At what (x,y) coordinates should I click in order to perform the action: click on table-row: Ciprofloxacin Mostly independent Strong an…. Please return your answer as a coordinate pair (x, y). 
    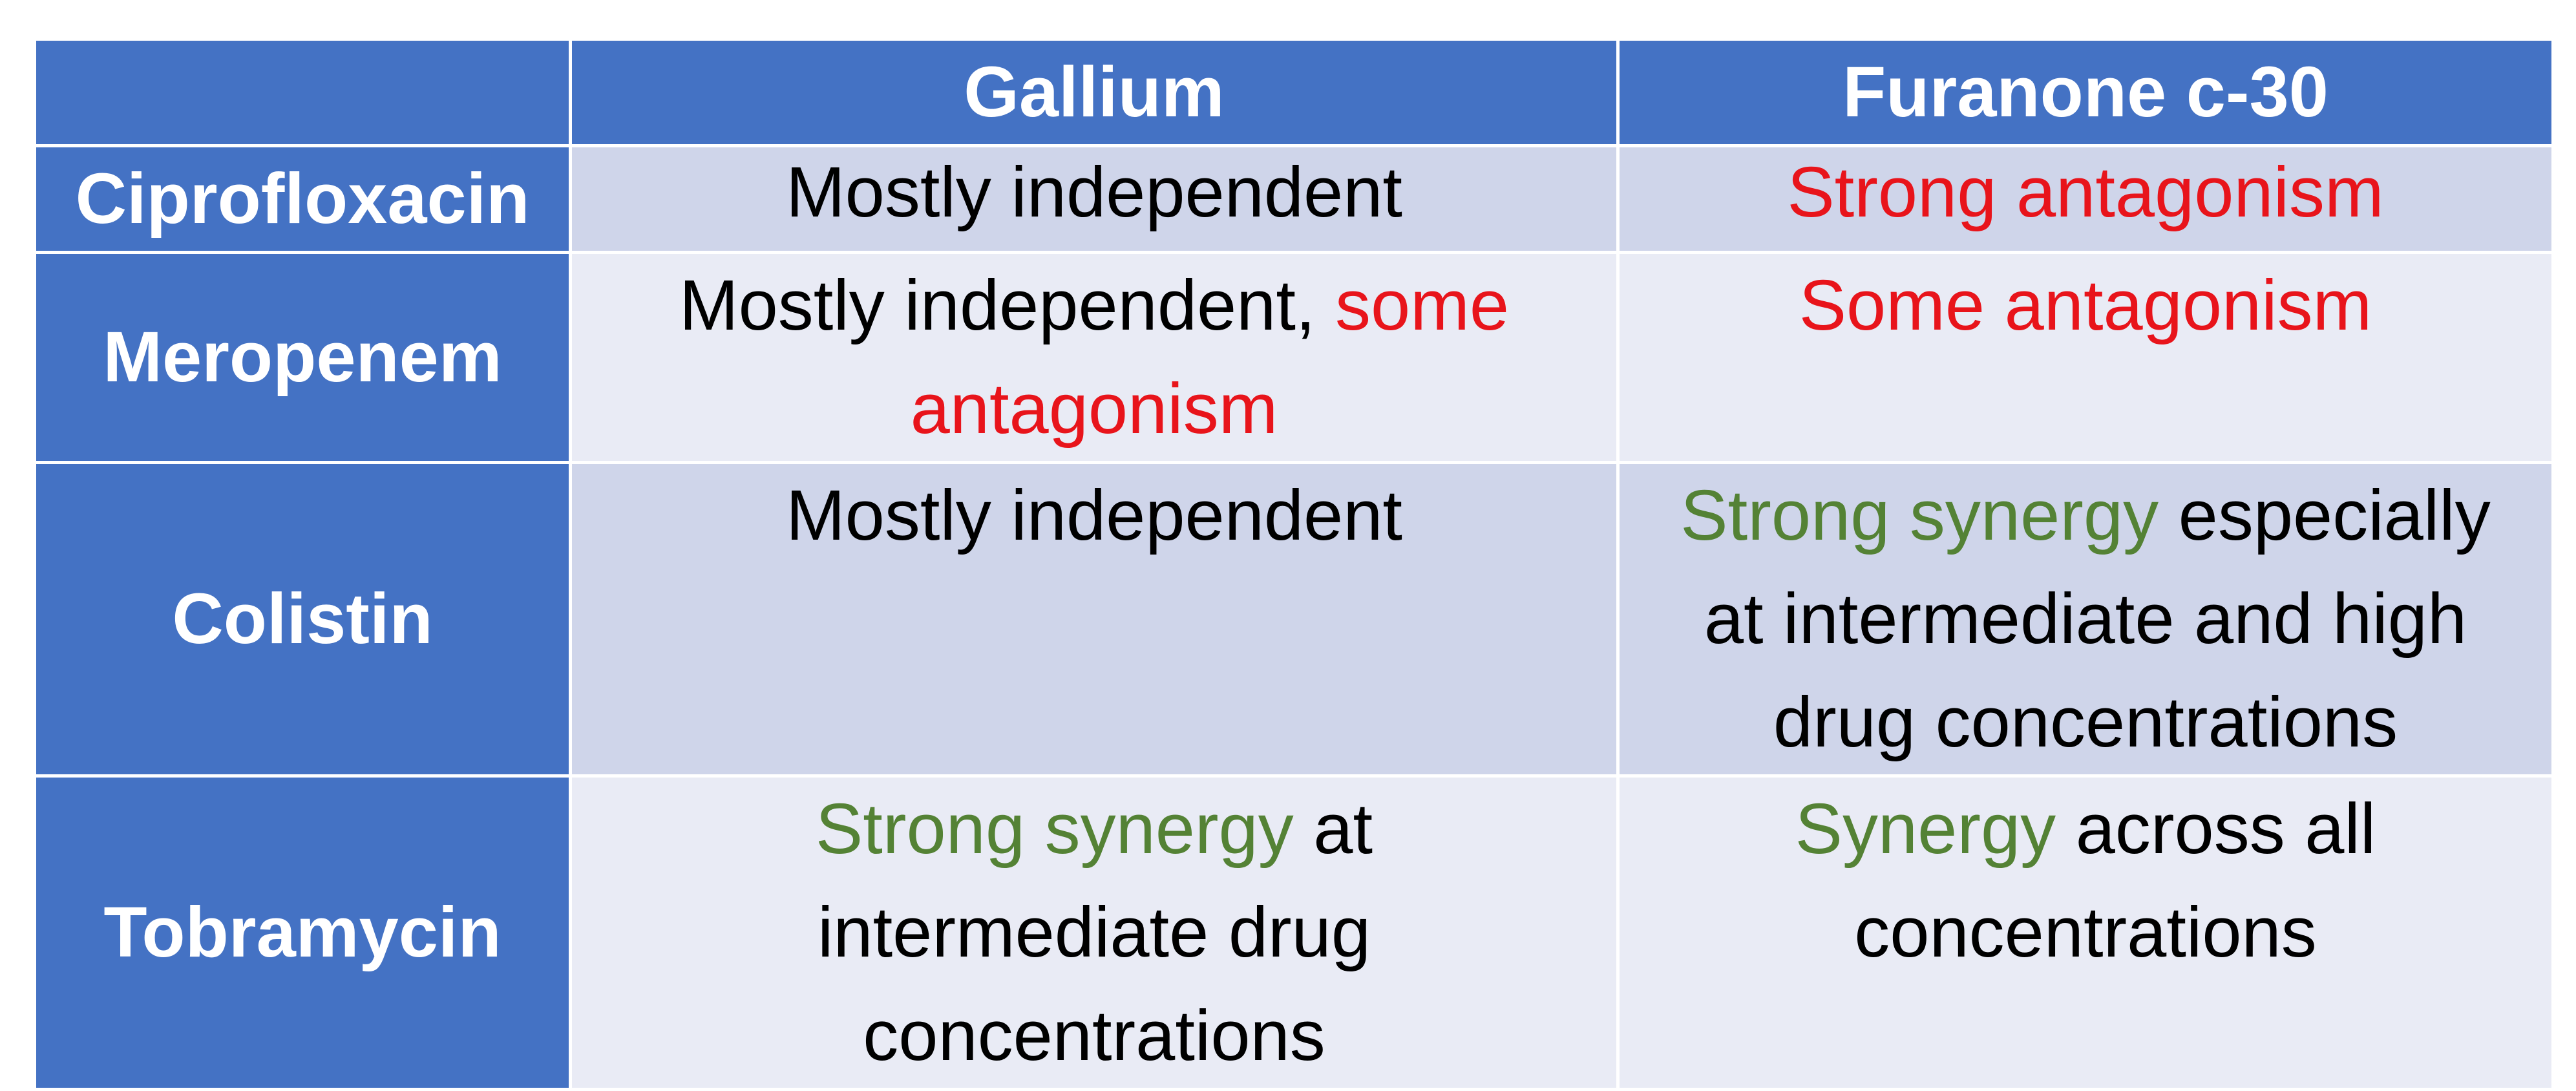
    Looking at the image, I should click on (1294, 199).